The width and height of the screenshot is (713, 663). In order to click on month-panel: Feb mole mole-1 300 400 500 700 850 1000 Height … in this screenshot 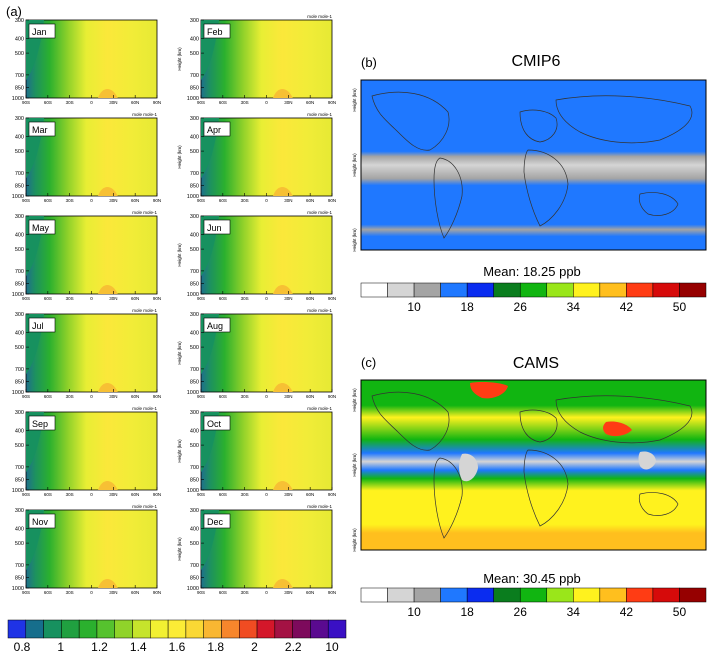, I will do `click(256, 59)`.